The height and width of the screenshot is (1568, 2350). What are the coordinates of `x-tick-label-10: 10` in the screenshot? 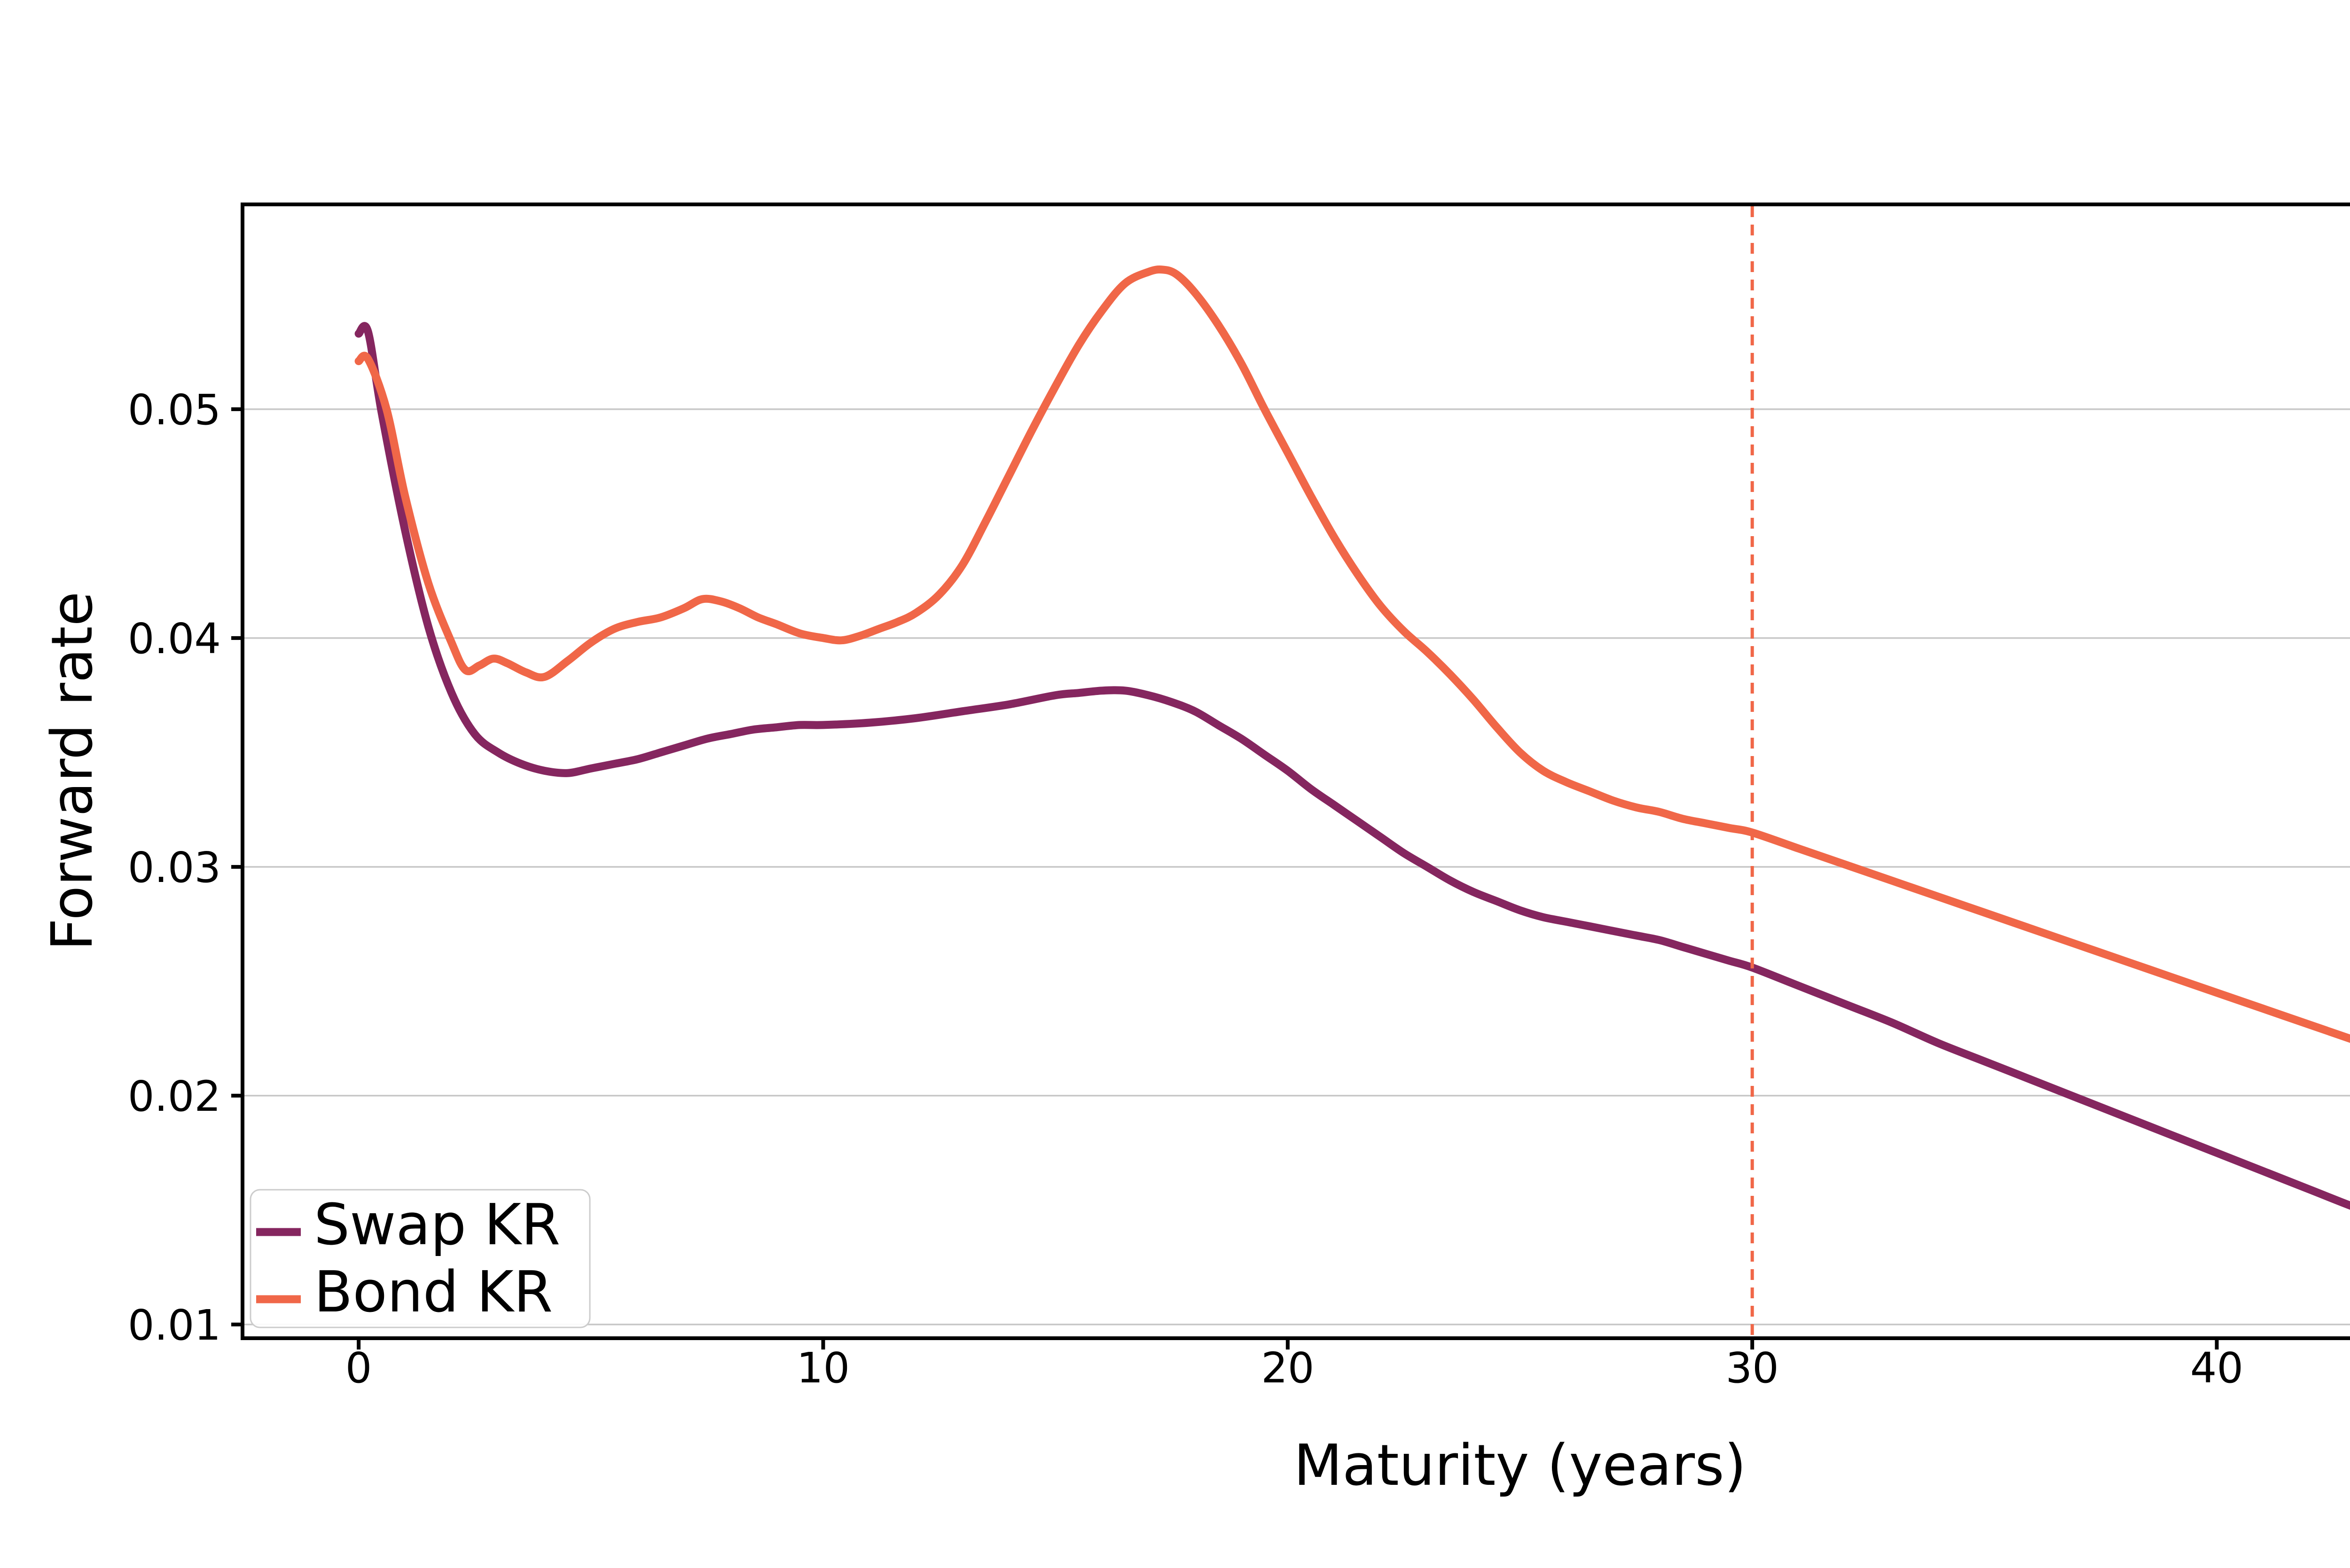 It's located at (823, 1367).